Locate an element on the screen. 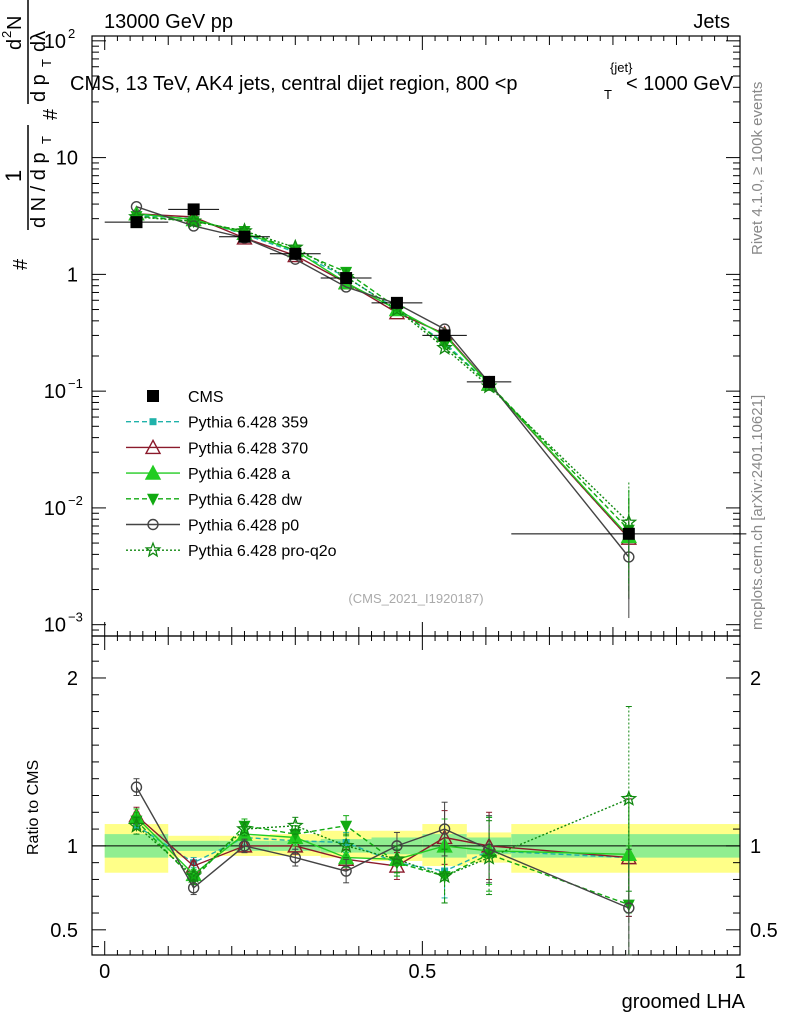 The image size is (786, 1024). legend-label-2: Pythia 6.428 370 is located at coordinates (248, 448).